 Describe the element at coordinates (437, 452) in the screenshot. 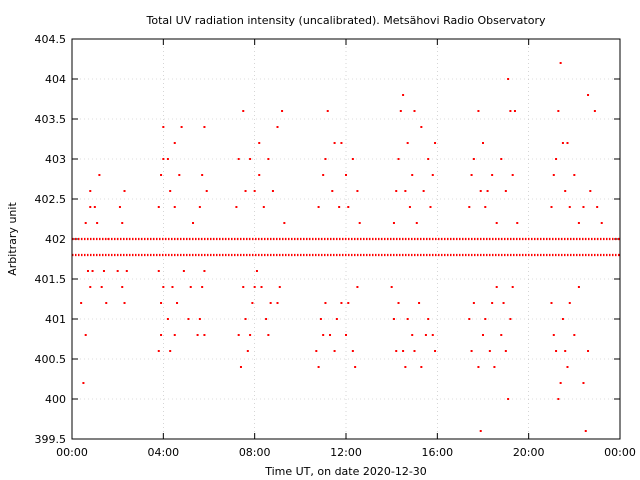

I see `x-tick-label: 16:00` at that location.